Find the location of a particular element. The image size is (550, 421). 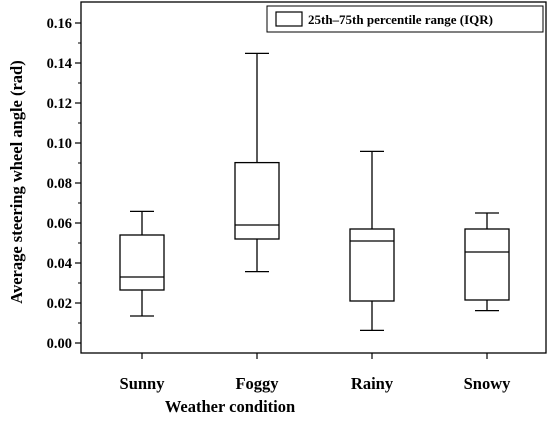

x-tick-label: Rainy is located at coordinates (372, 383).